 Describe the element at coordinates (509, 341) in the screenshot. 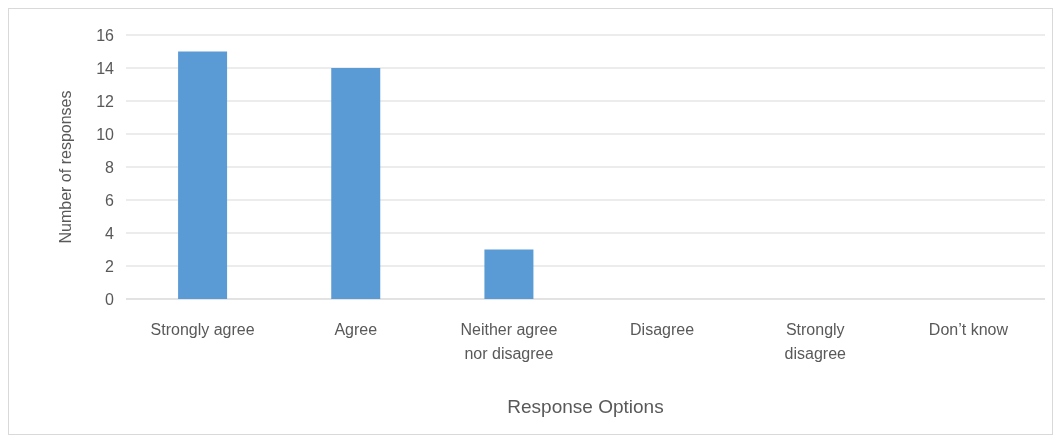

I see `x-tick-label: Neither agree nor disagree` at that location.